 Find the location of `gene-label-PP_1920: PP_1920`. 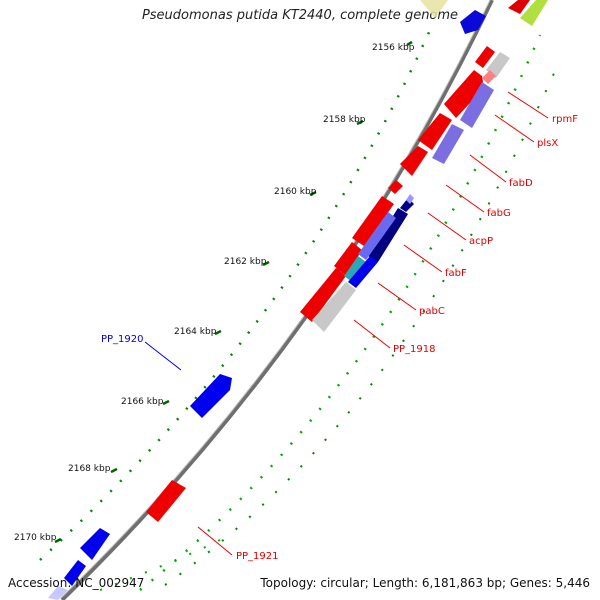

gene-label-PP_1920: PP_1920 is located at coordinates (122, 339).